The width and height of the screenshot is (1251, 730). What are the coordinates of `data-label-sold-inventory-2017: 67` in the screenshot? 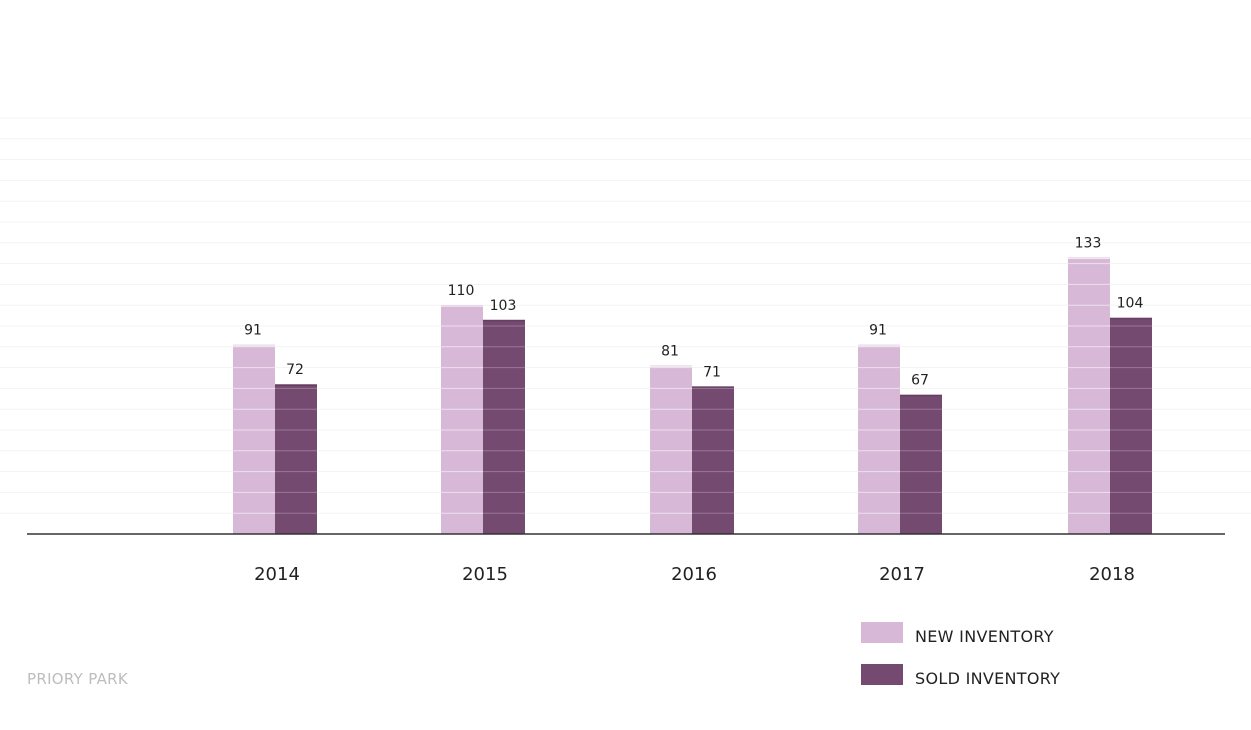 It's located at (920, 381).